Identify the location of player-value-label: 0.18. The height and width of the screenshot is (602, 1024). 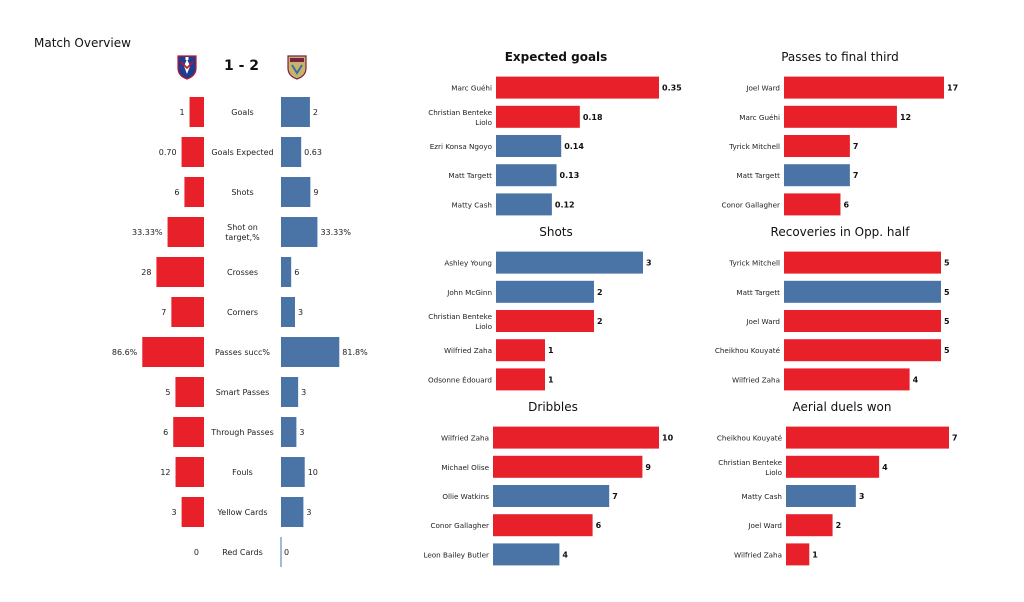
(593, 117).